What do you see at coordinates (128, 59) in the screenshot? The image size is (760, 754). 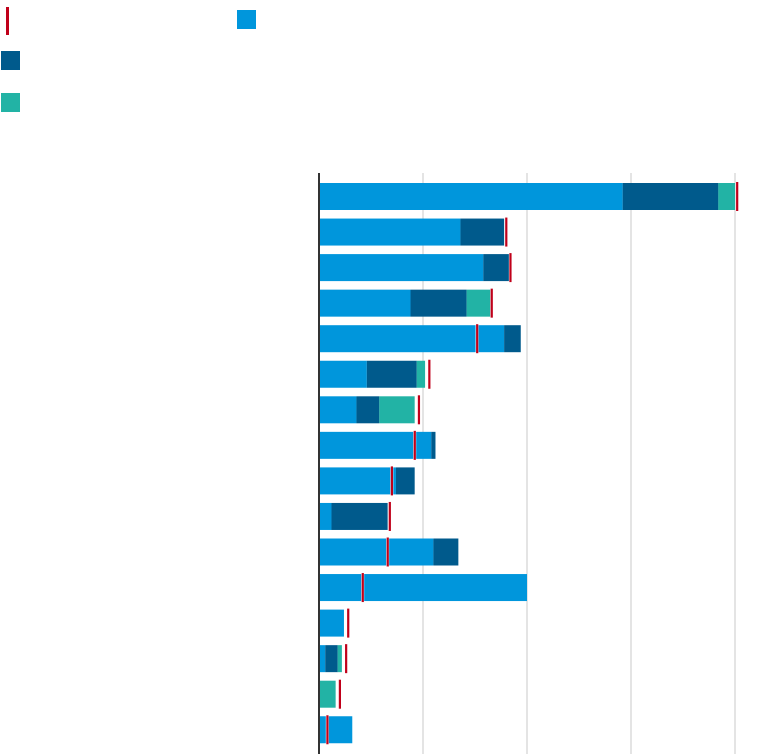 I see `legend` at bounding box center [128, 59].